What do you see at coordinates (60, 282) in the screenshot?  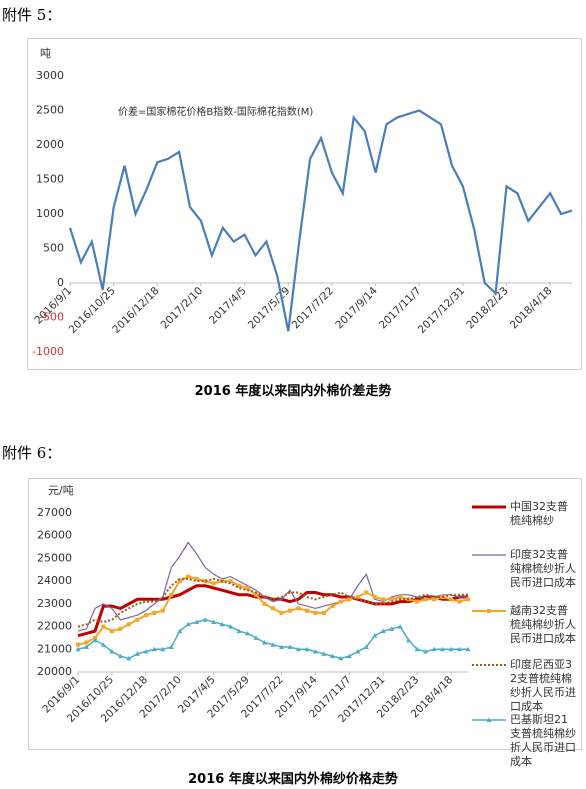 I see `y-tick-label: 0` at bounding box center [60, 282].